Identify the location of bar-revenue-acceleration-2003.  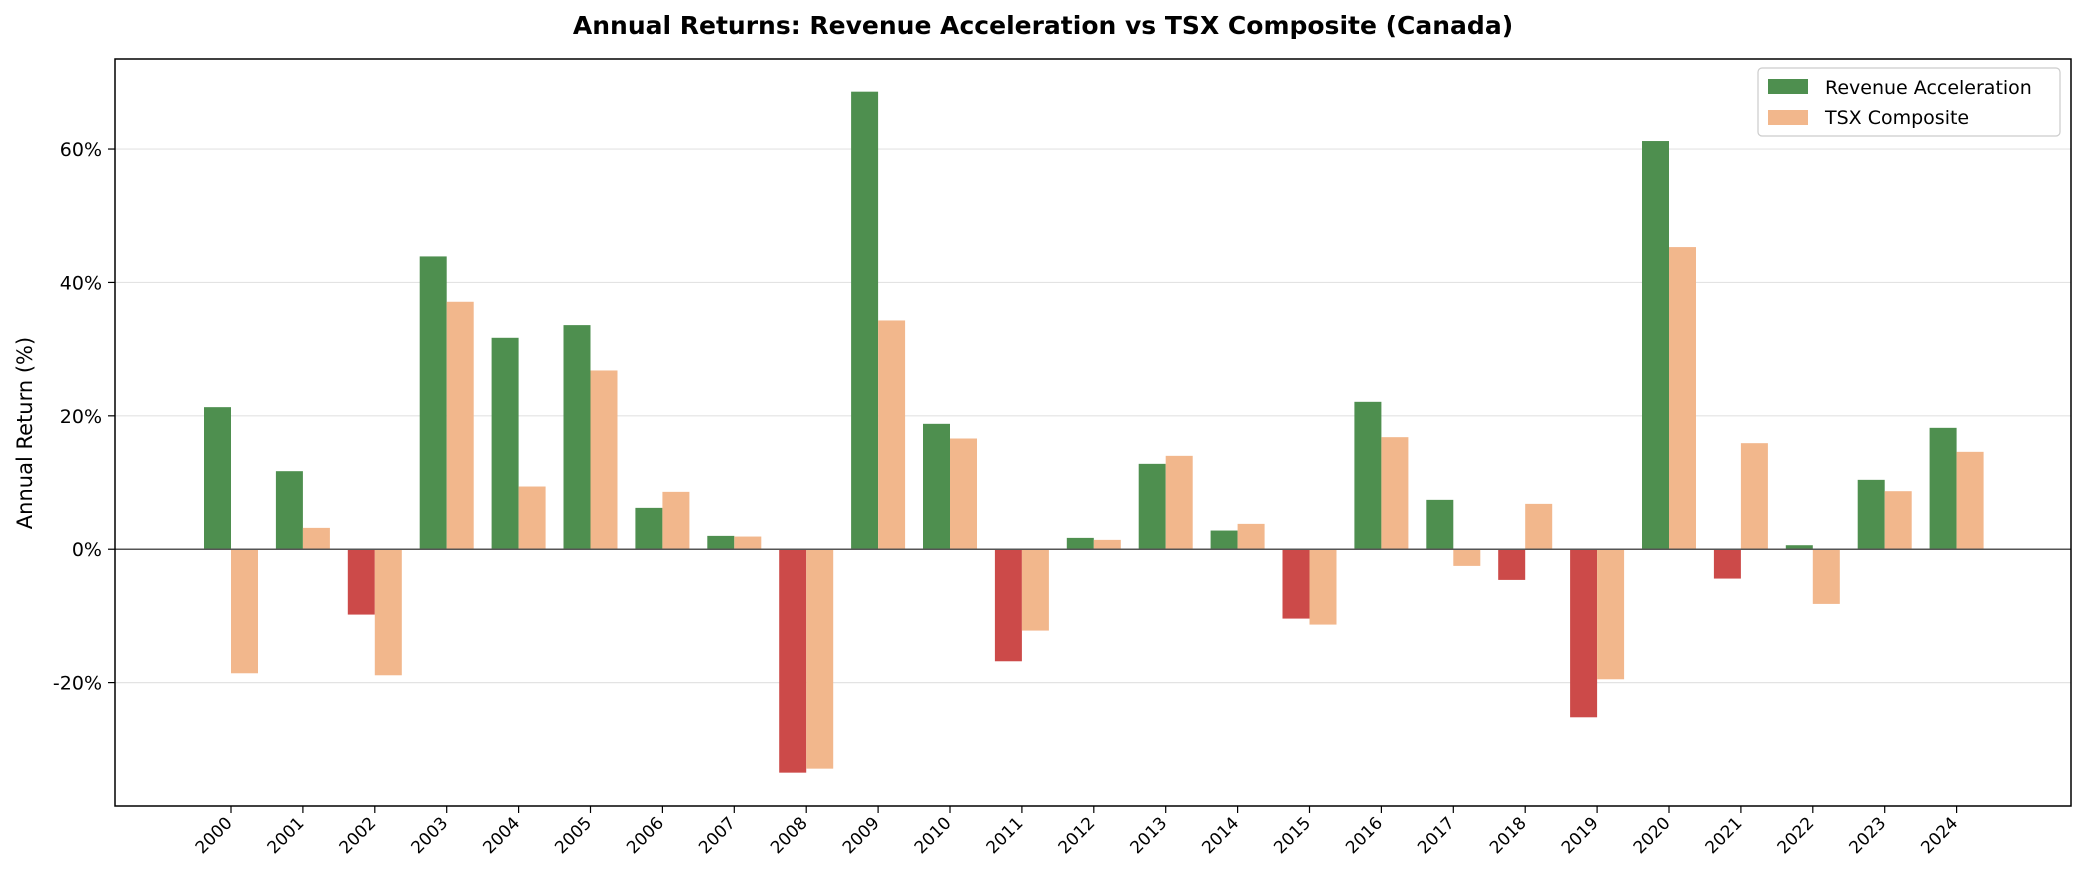
(433, 403).